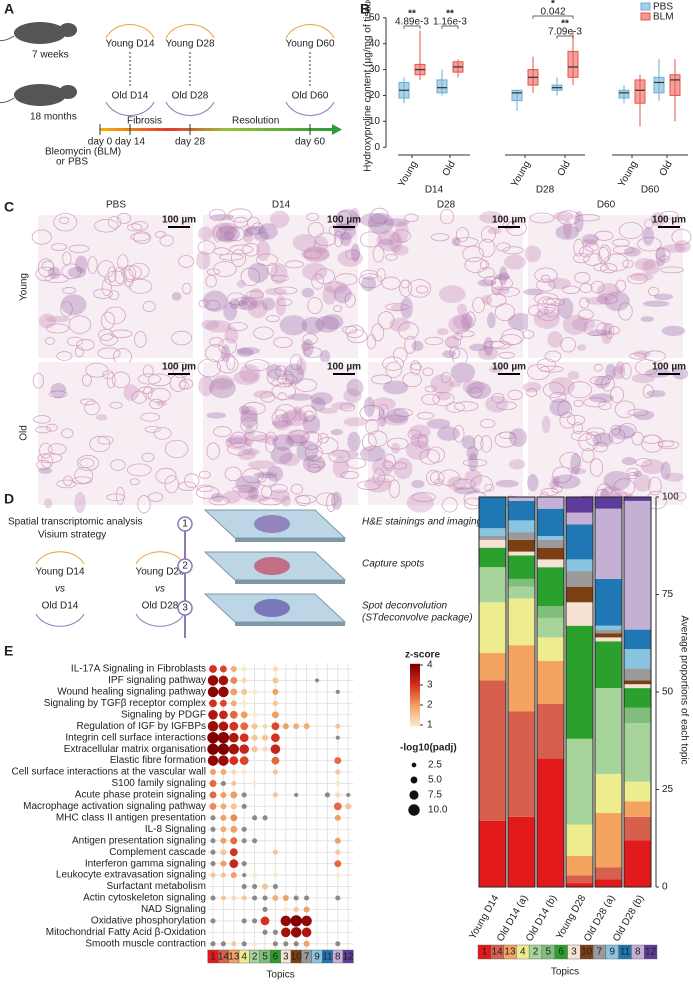 This screenshot has width=693, height=1000. I want to click on scale-bar-label: 100 µm, so click(179, 220).